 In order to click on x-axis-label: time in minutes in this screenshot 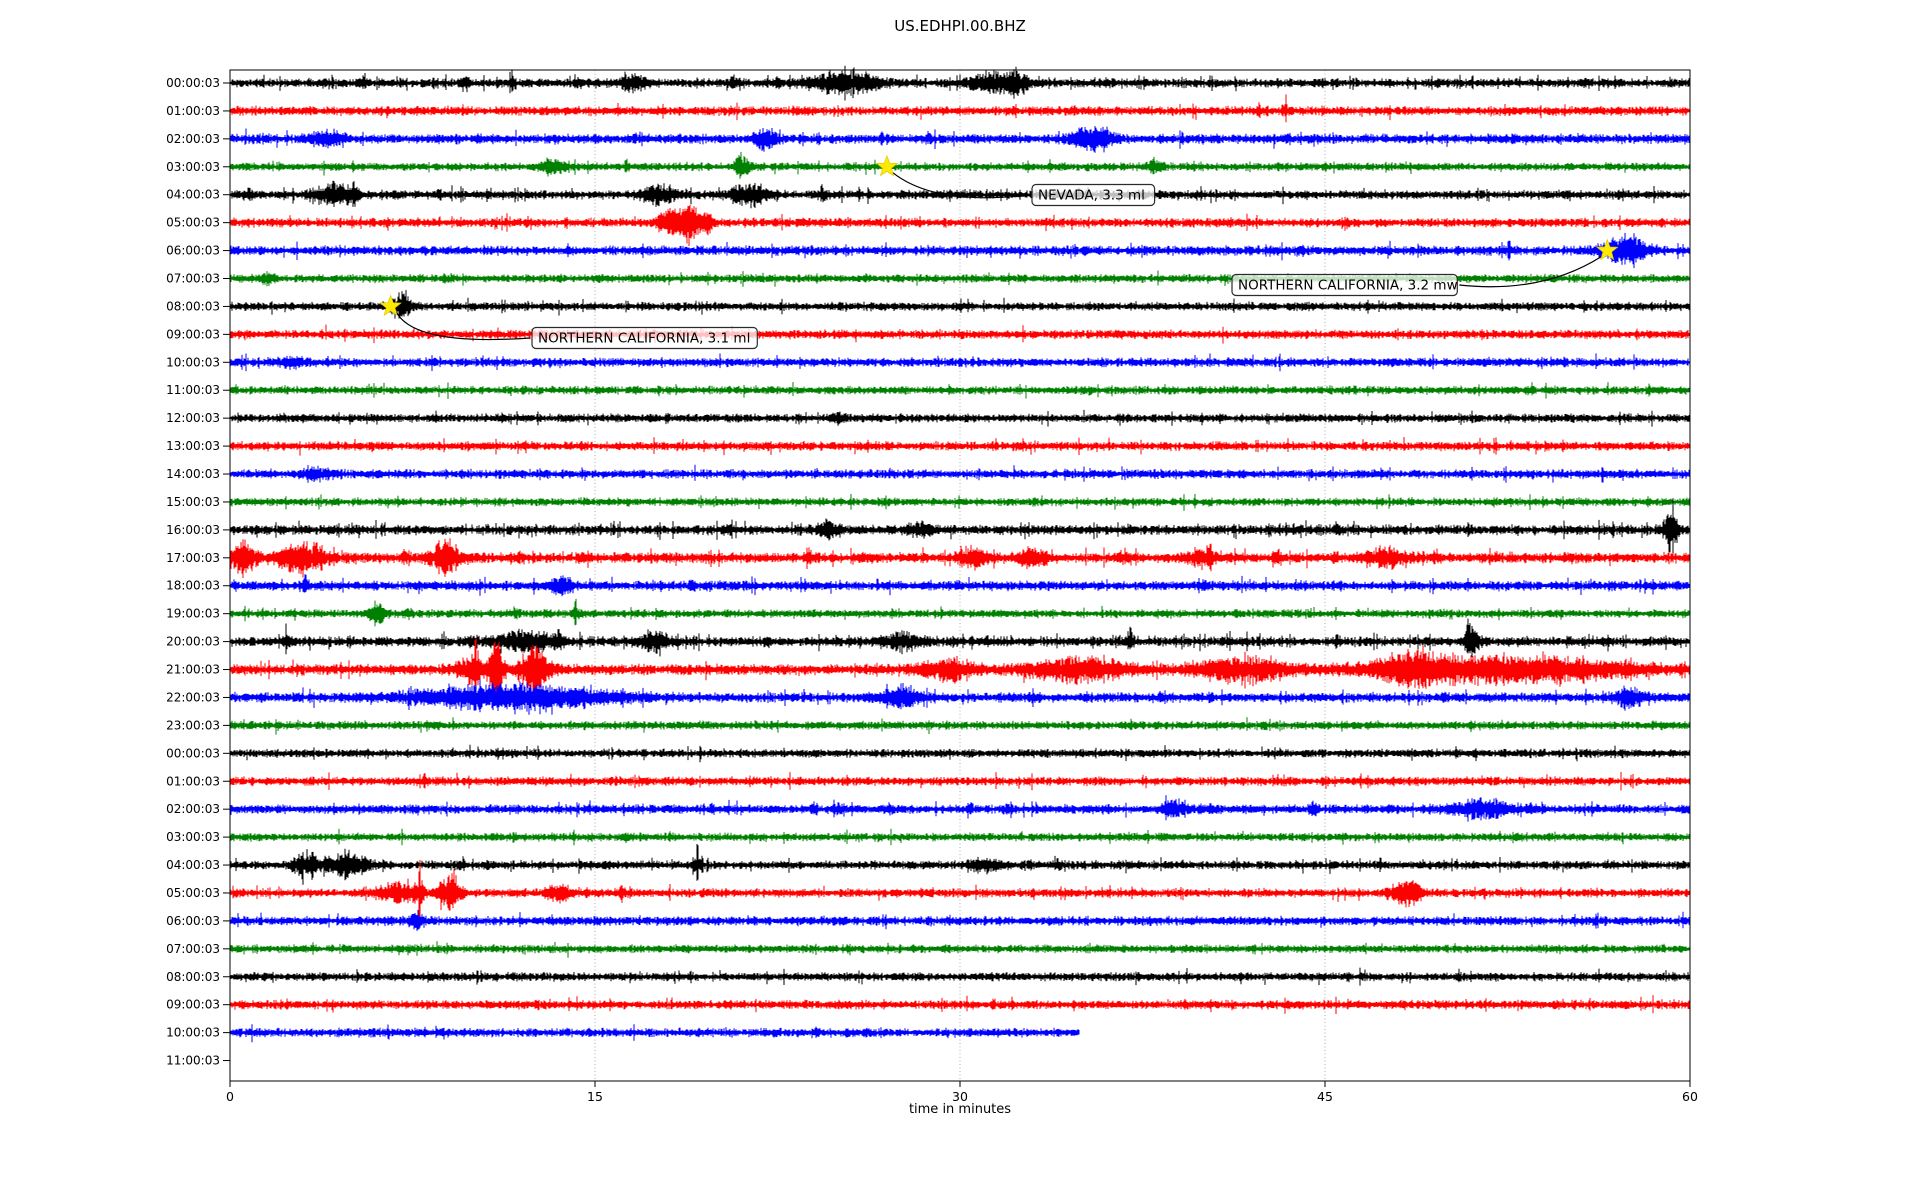, I will do `click(960, 1109)`.